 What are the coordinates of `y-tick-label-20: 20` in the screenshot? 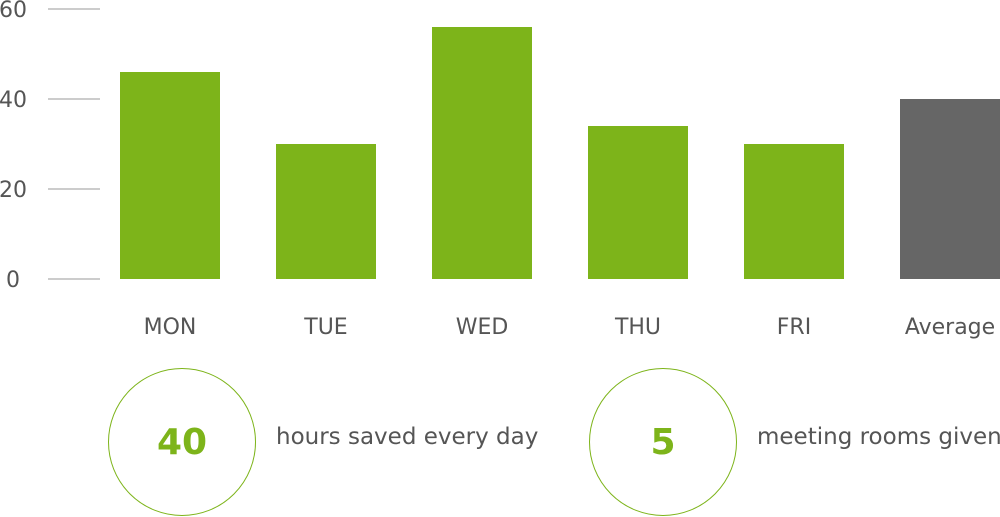 It's located at (13, 190).